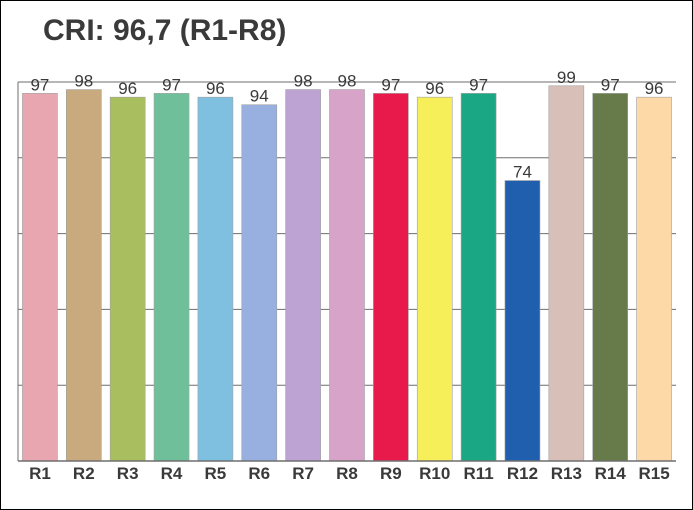  What do you see at coordinates (259, 473) in the screenshot?
I see `tick-label-r6: R6` at bounding box center [259, 473].